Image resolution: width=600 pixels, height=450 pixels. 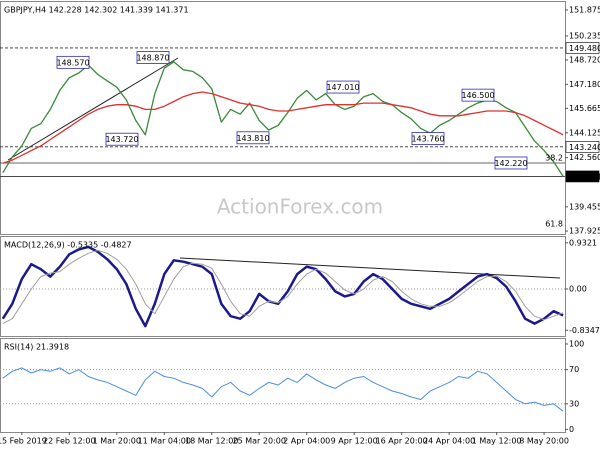 What do you see at coordinates (584, 84) in the screenshot?
I see `y-tick-label: 147.180` at bounding box center [584, 84].